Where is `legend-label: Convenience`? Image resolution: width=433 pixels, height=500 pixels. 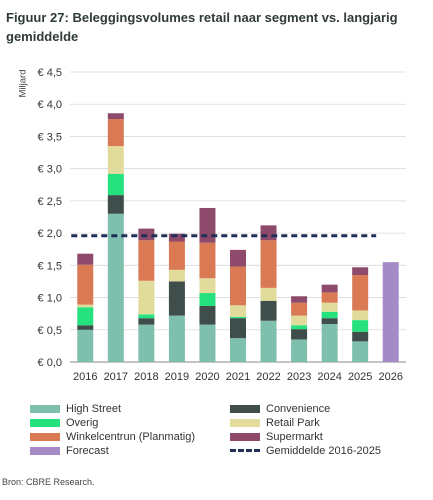
legend-label: Convenience is located at coordinates (298, 409).